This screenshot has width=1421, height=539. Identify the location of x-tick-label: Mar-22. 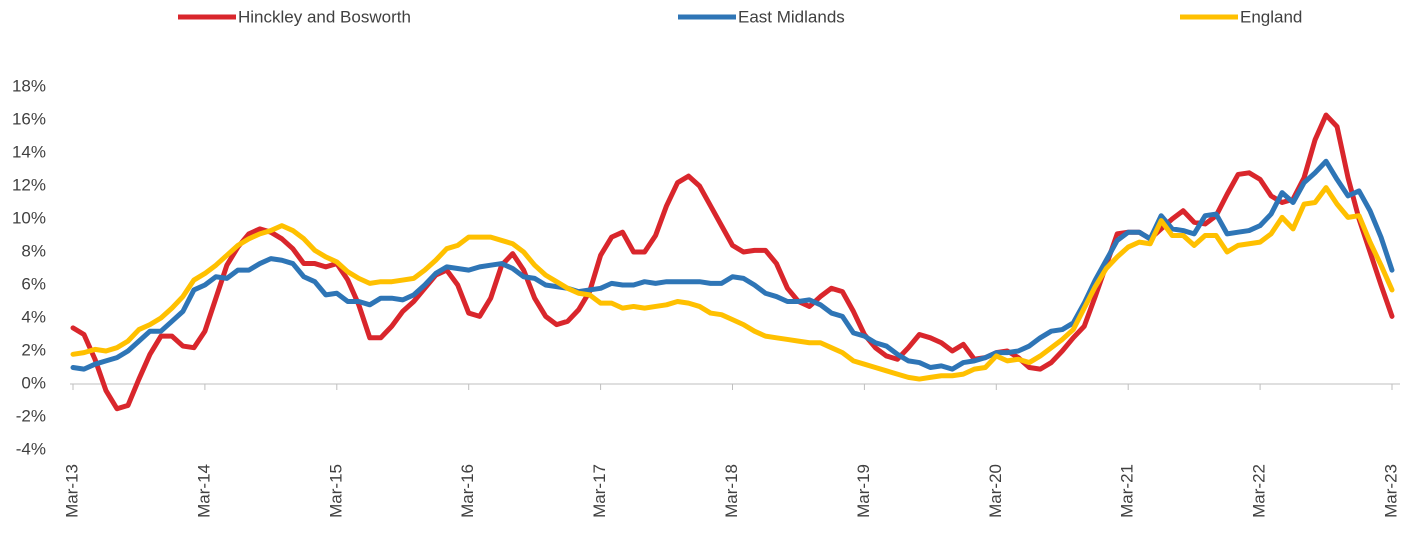
(1259, 491).